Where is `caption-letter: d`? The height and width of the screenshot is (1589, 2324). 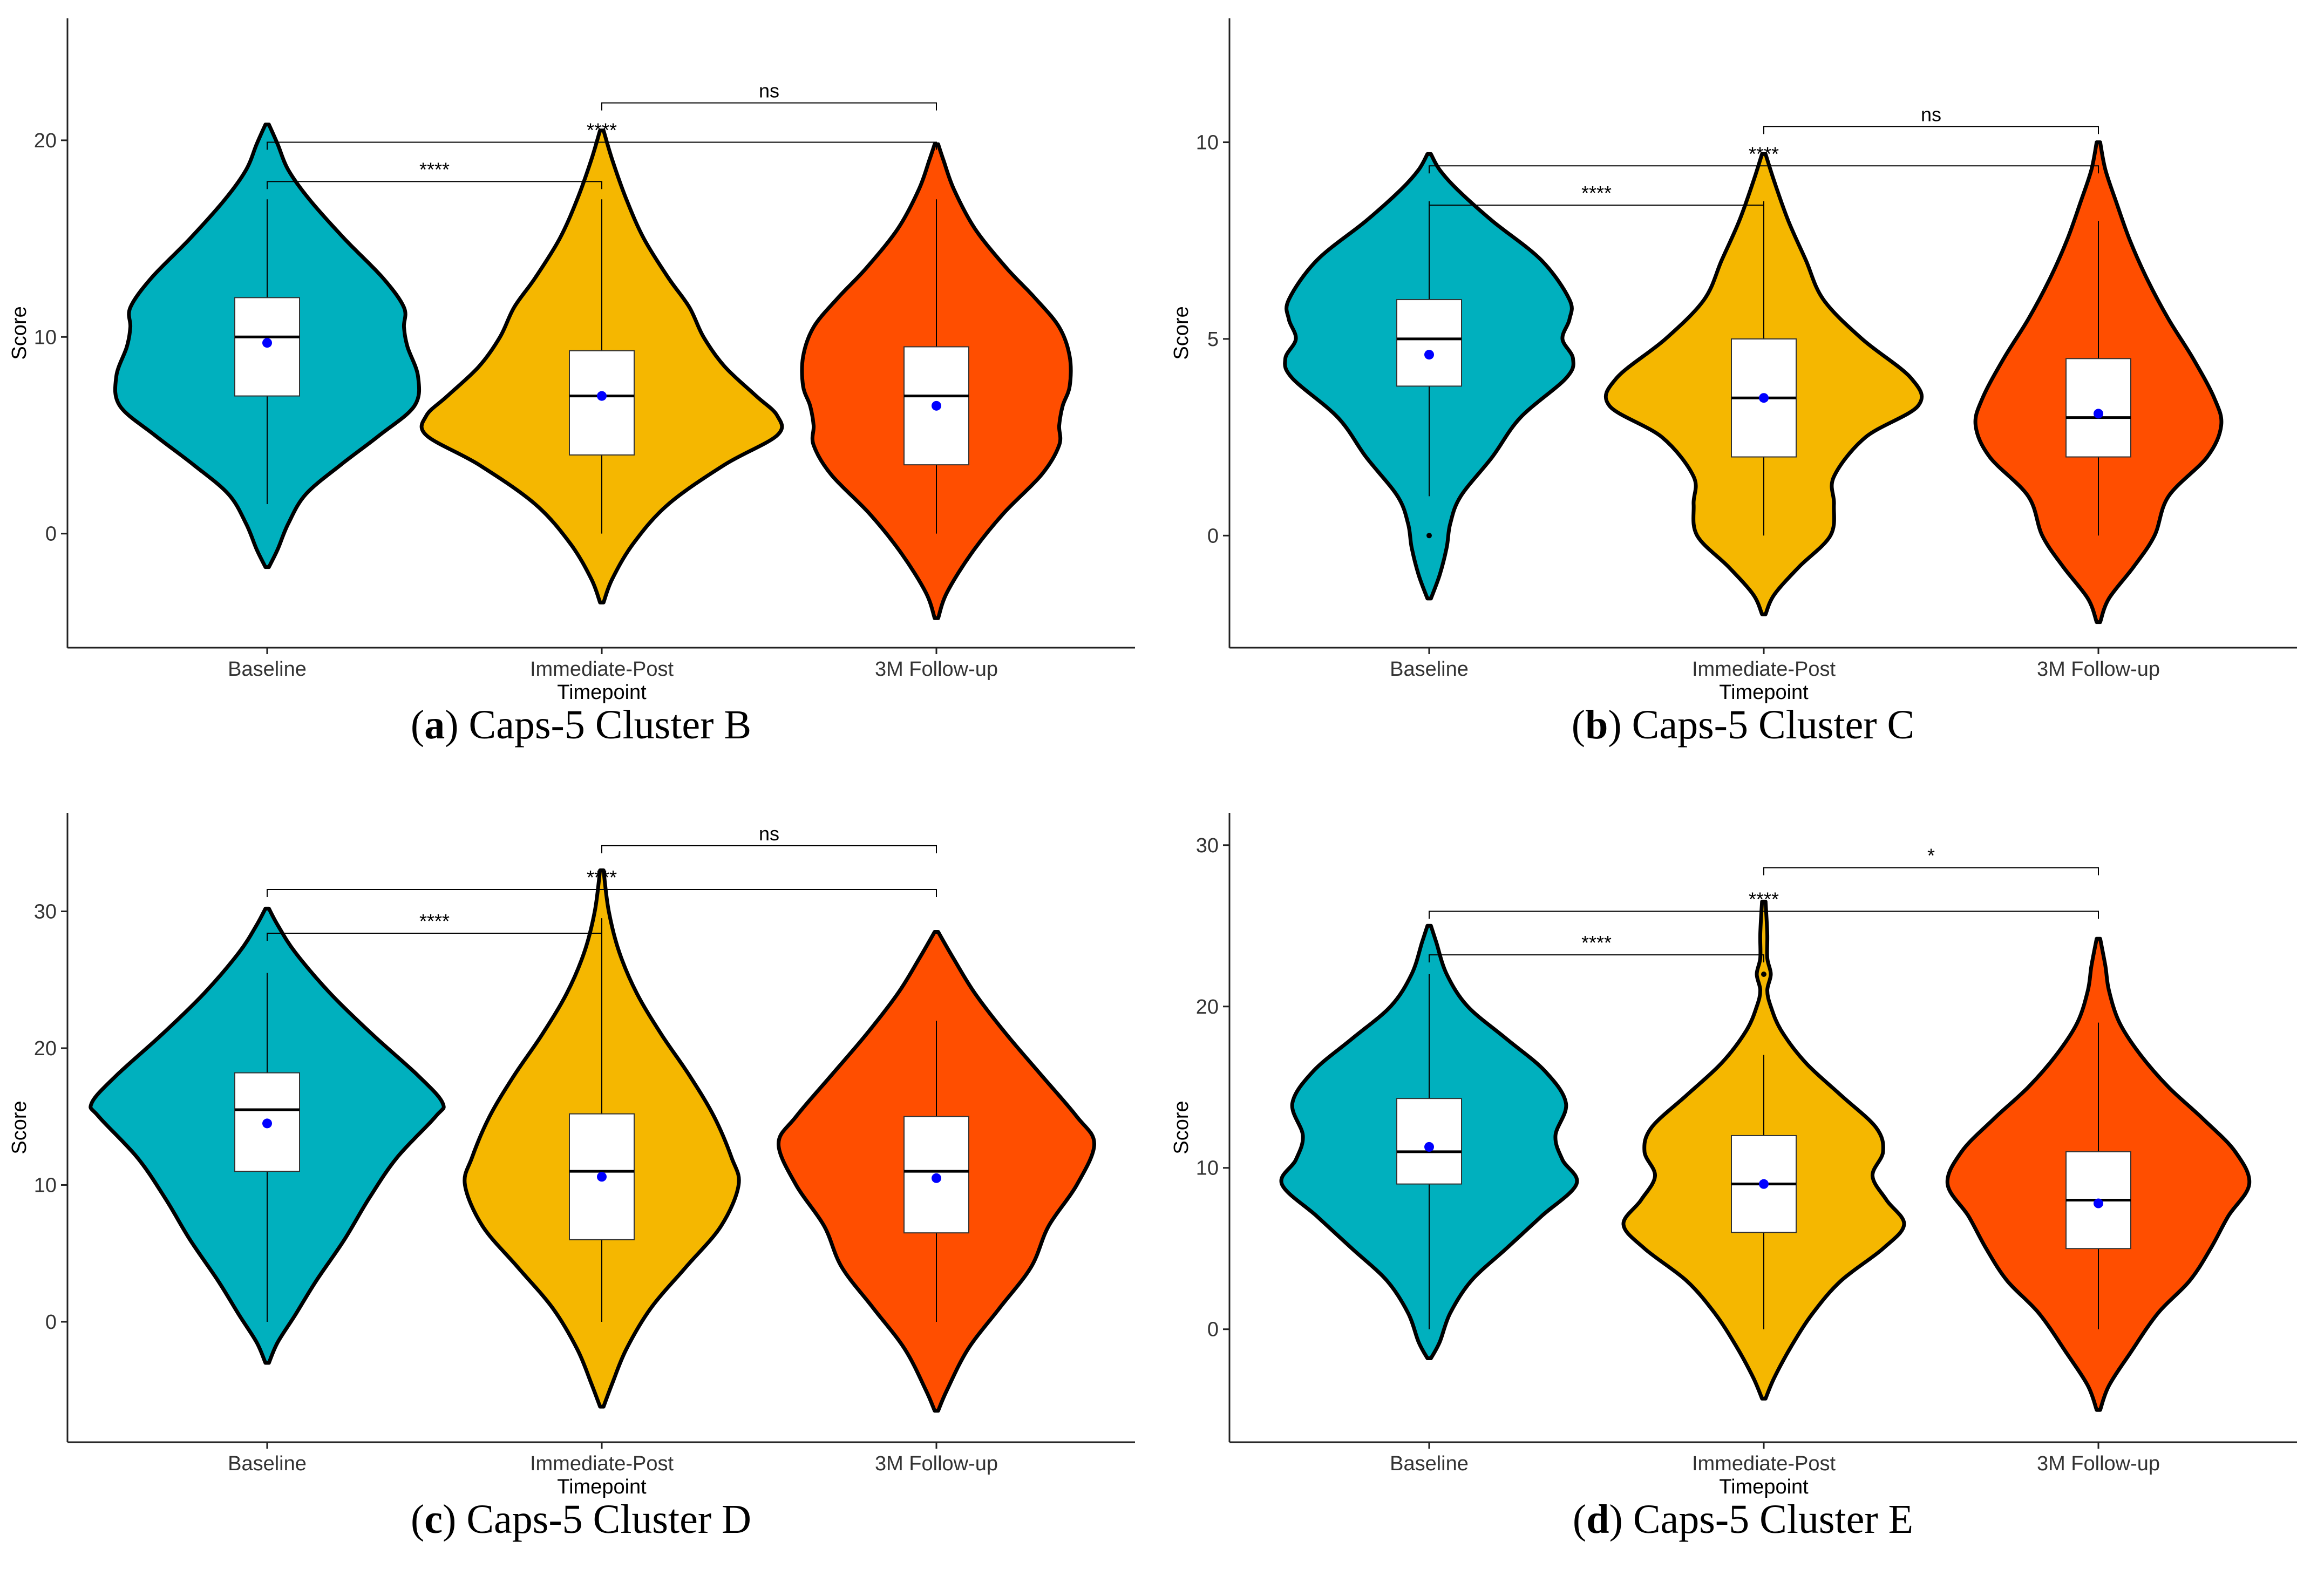
caption-letter: d is located at coordinates (1597, 1519).